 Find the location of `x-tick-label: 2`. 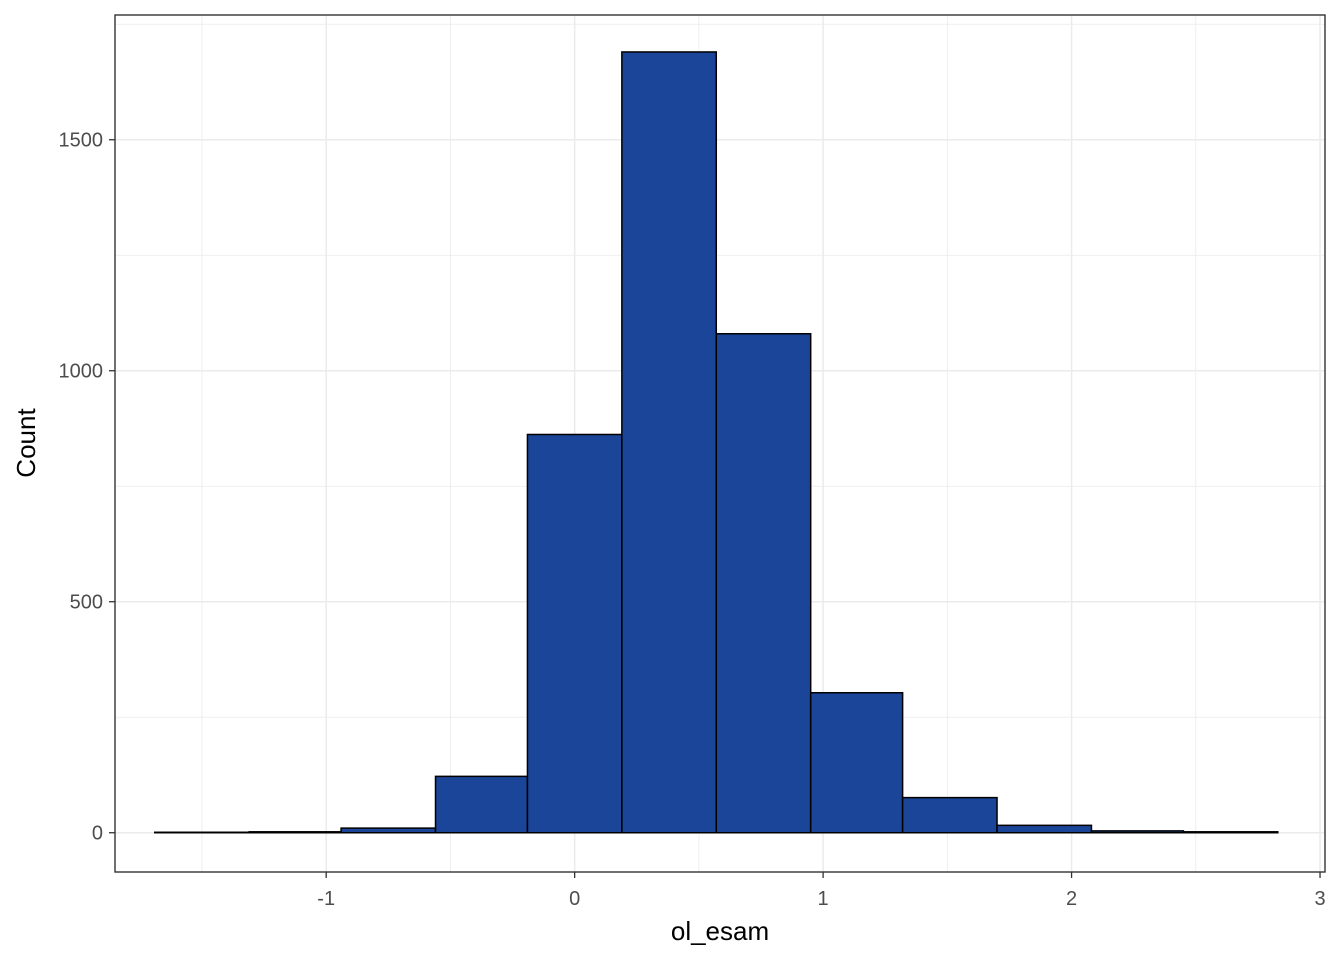

x-tick-label: 2 is located at coordinates (1071, 899).